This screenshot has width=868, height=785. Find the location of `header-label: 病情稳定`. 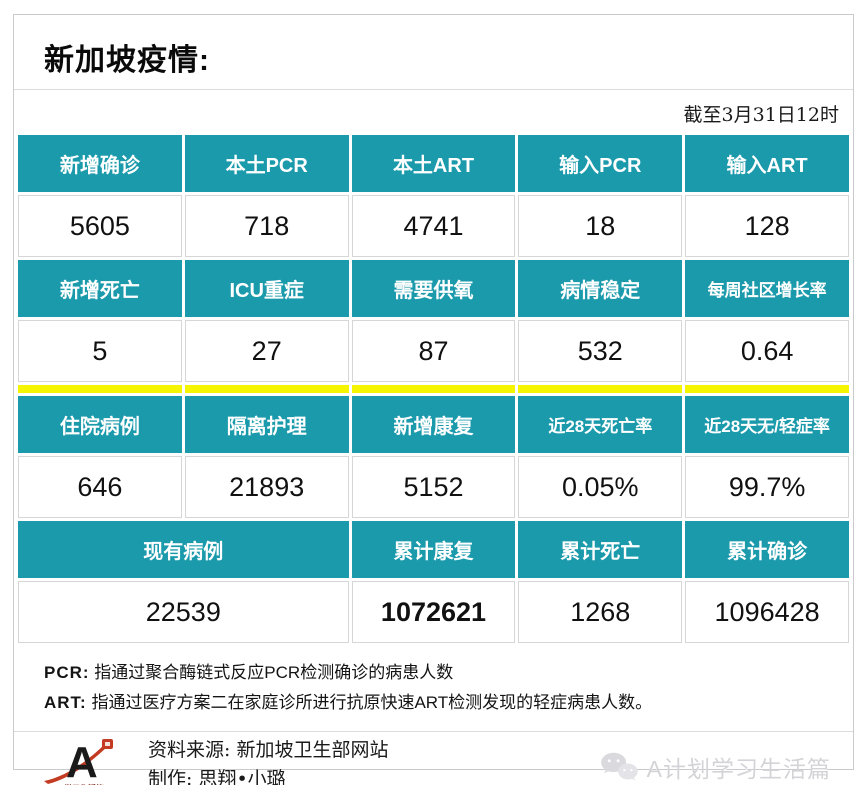

header-label: 病情稳定 is located at coordinates (600, 291).